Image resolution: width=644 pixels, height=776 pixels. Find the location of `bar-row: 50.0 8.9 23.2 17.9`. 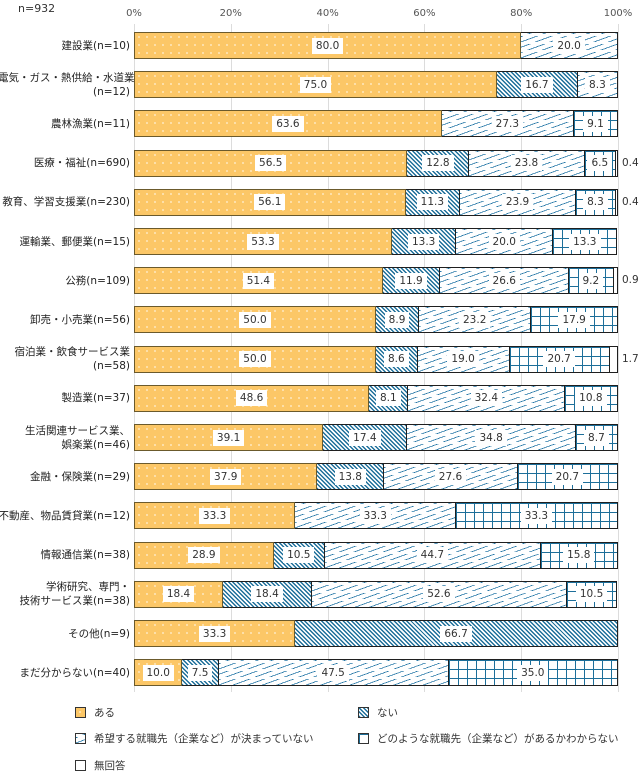

bar-row: 50.0 8.9 23.2 17.9 is located at coordinates (376, 320).